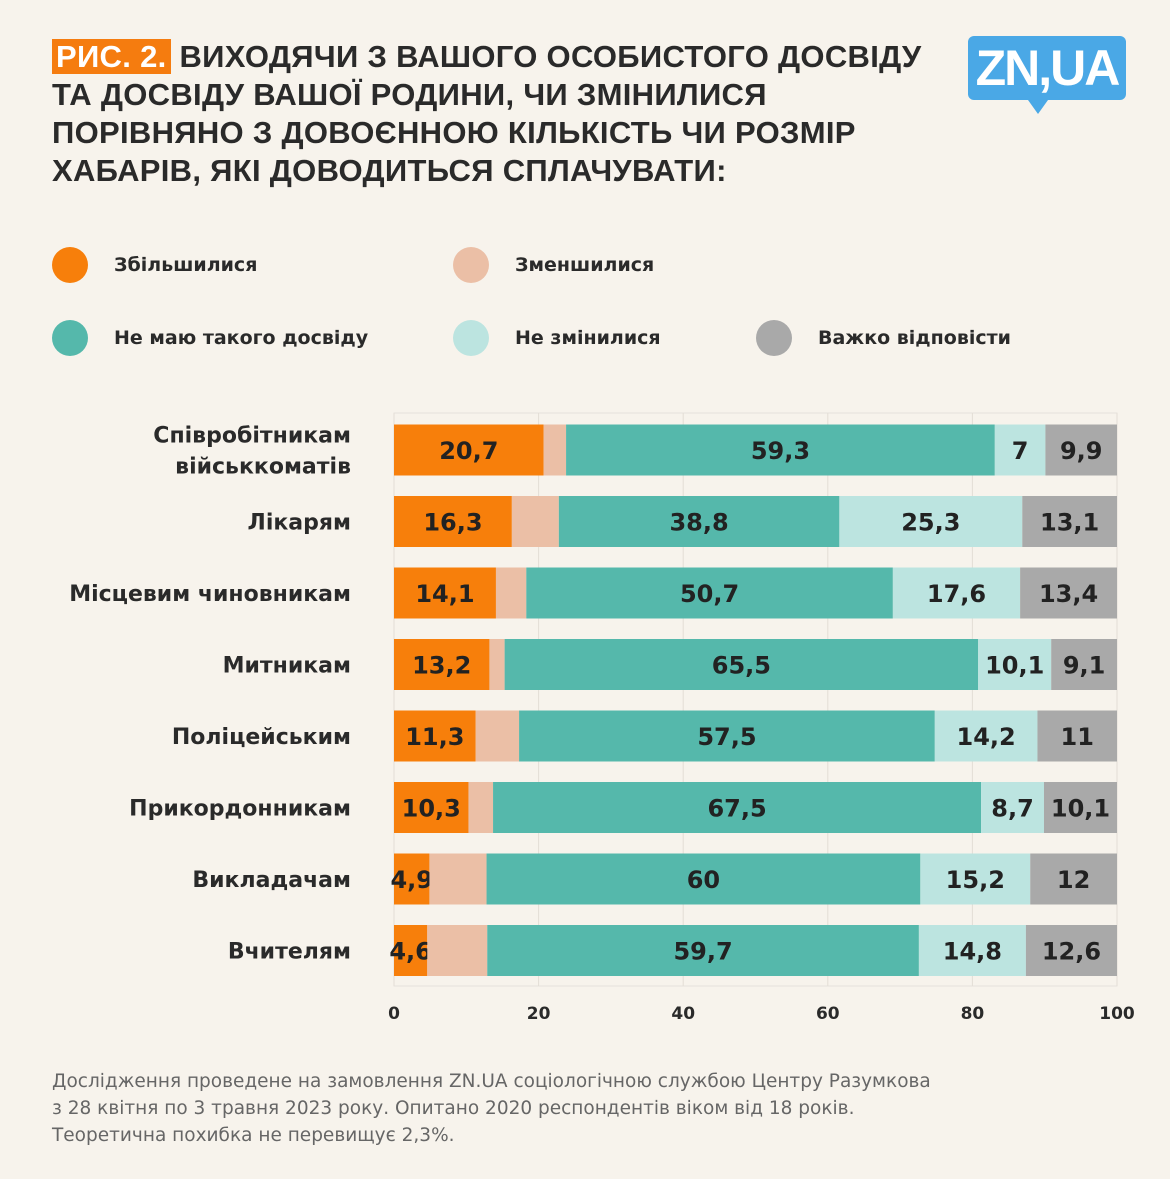  I want to click on data-label: 7, so click(1020, 451).